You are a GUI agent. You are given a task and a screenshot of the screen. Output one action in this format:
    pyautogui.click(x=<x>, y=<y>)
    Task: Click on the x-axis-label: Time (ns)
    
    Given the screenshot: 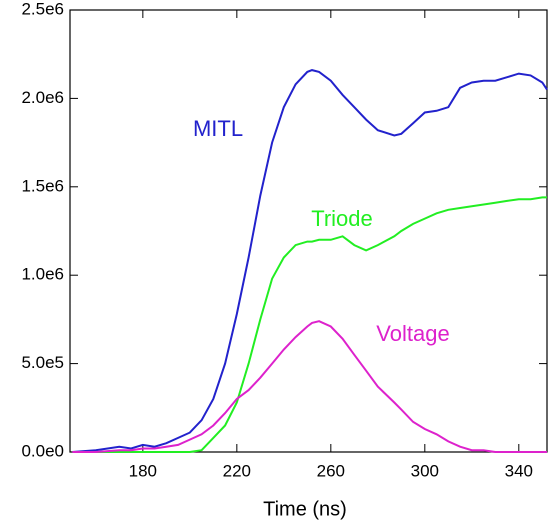 What is the action you would take?
    pyautogui.click(x=305, y=509)
    